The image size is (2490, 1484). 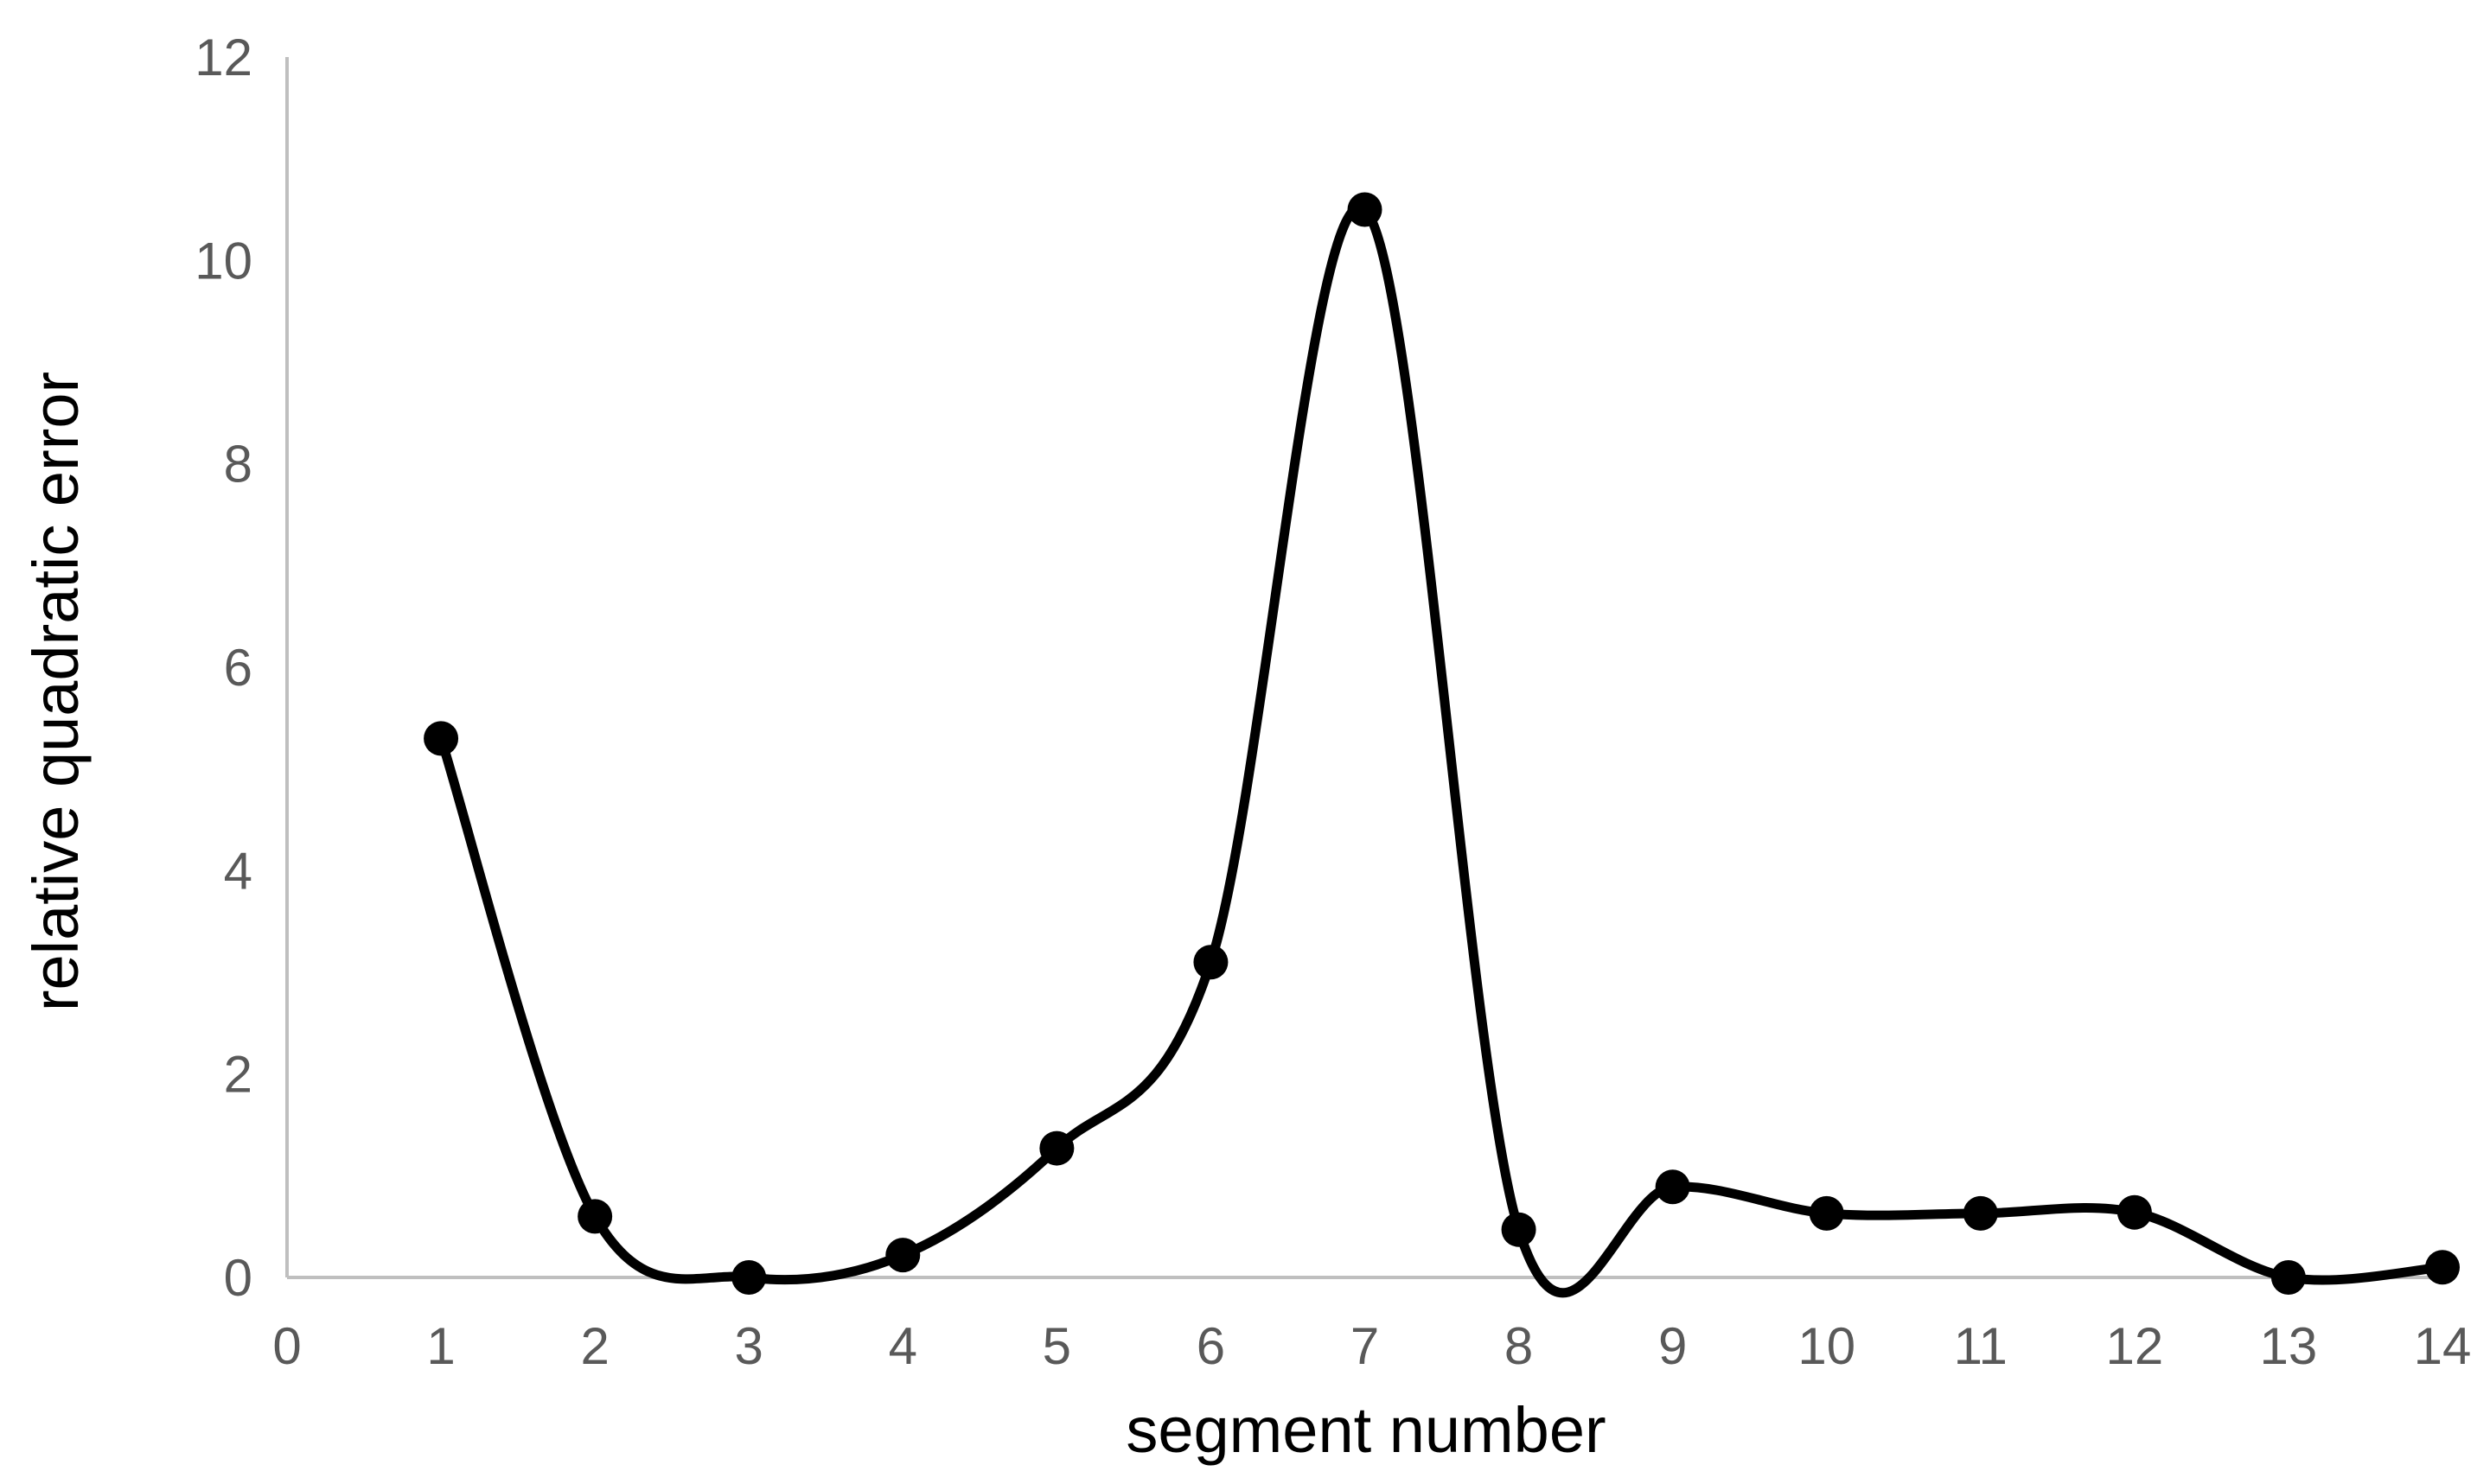 What do you see at coordinates (286, 1346) in the screenshot?
I see `x-tick-label: 0` at bounding box center [286, 1346].